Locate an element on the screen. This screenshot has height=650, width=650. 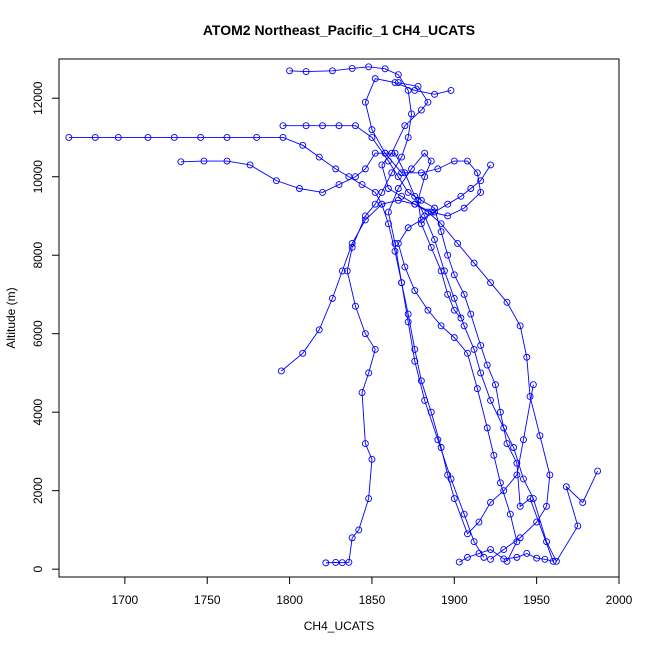
y-tick-label: 8000 is located at coordinates (38, 255).